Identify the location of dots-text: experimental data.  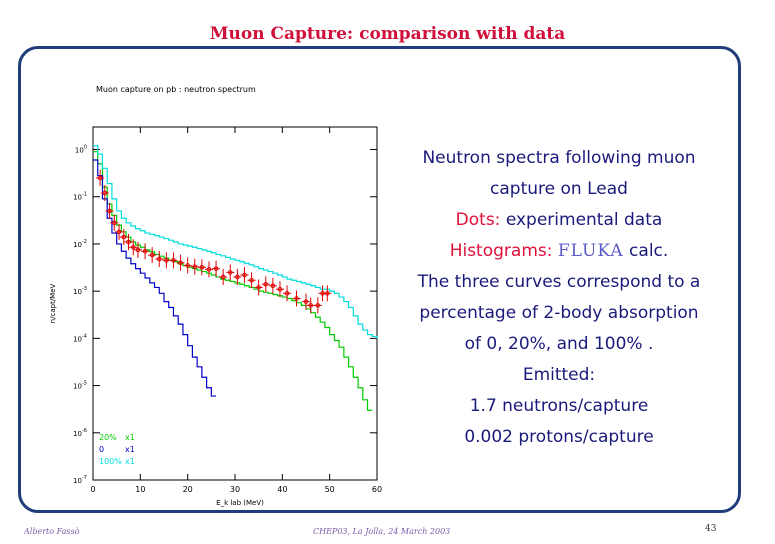
(581, 220).